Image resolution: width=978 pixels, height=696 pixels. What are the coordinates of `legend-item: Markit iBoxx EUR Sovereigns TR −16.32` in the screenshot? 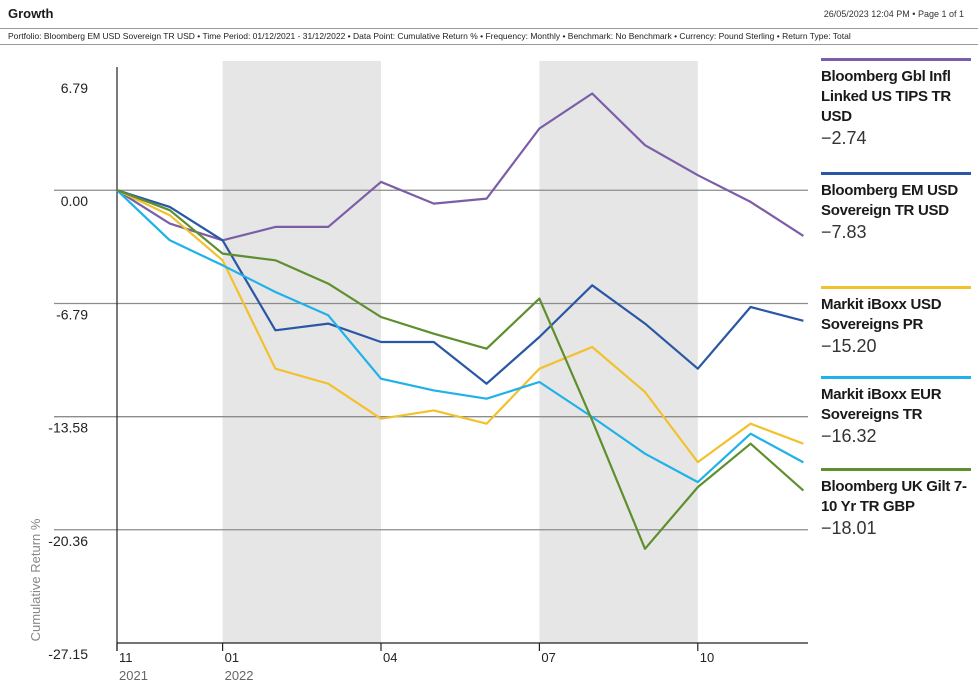 It's located at (896, 412).